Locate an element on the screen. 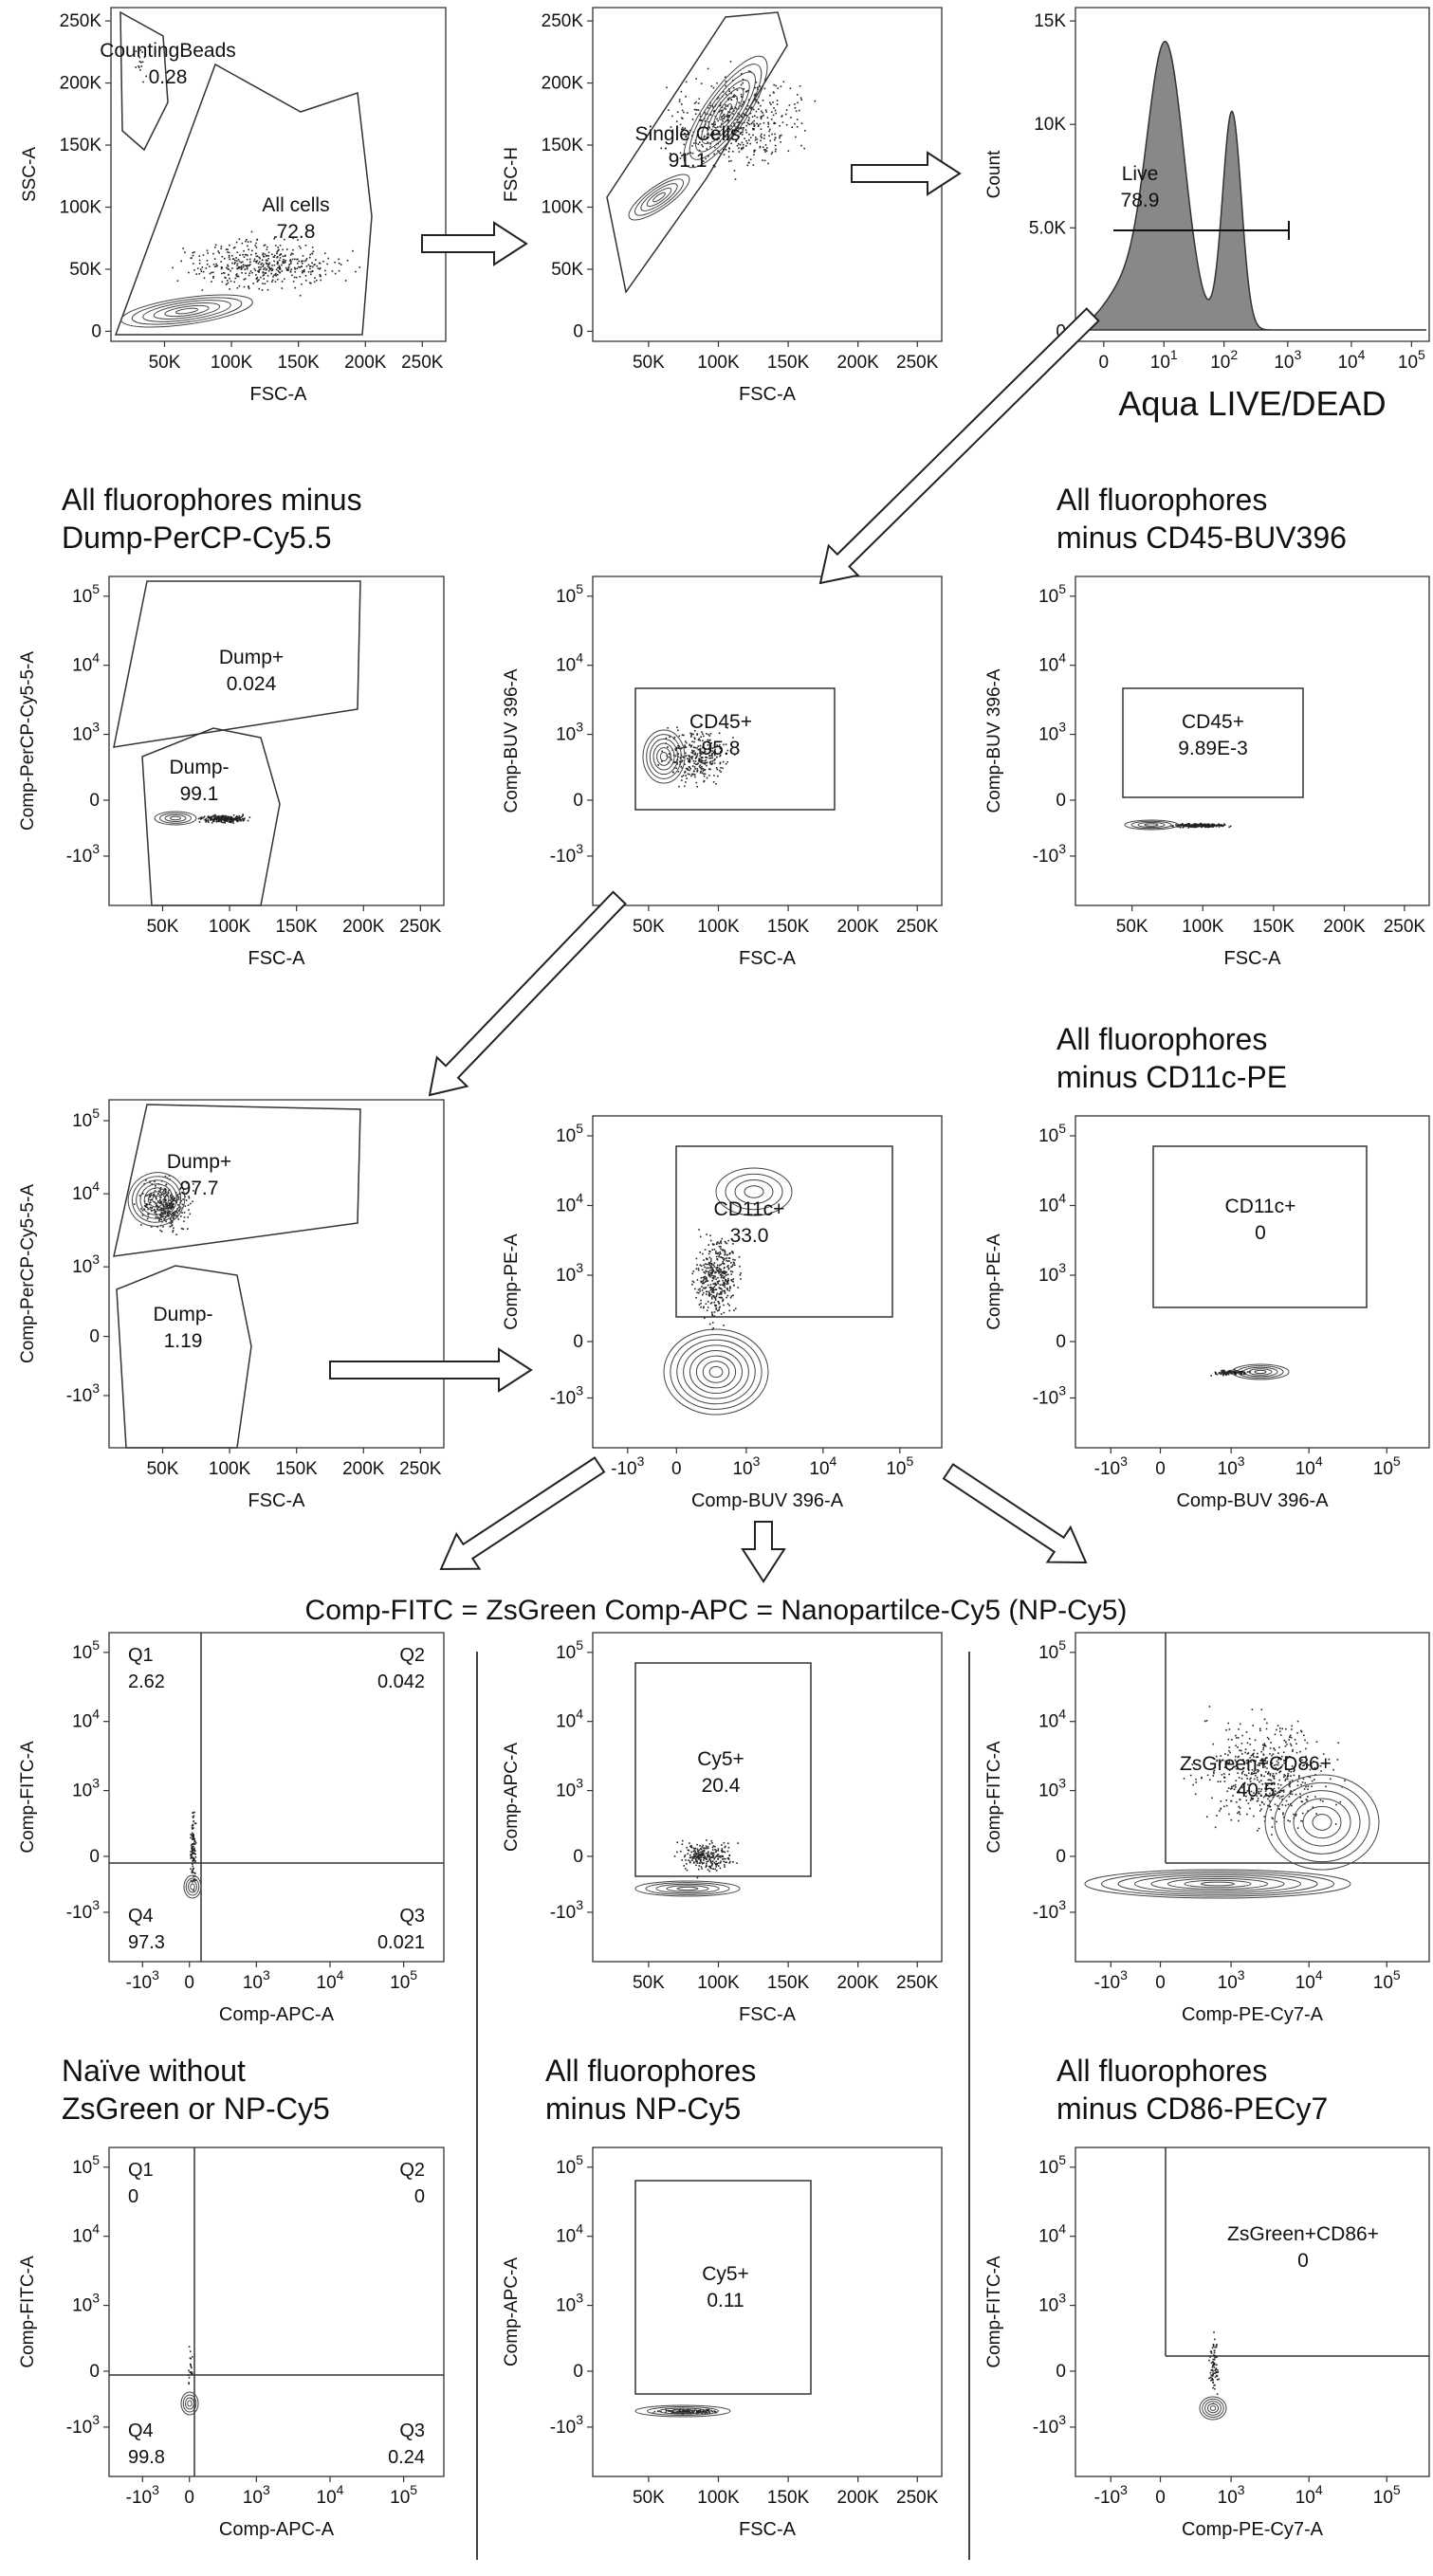  tick-label: 250K is located at coordinates (917, 927).